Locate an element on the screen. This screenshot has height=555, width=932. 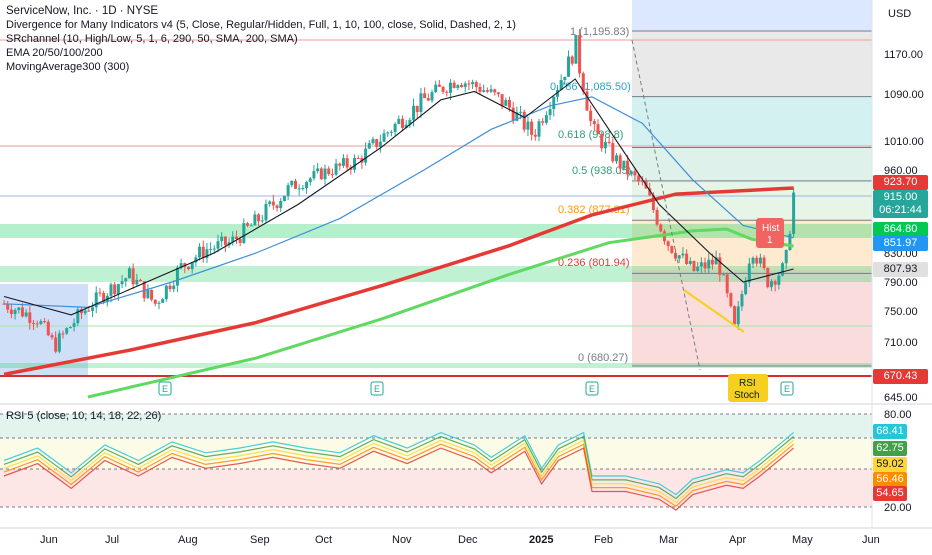
rsi-tag: 62.75 is located at coordinates (890, 448).